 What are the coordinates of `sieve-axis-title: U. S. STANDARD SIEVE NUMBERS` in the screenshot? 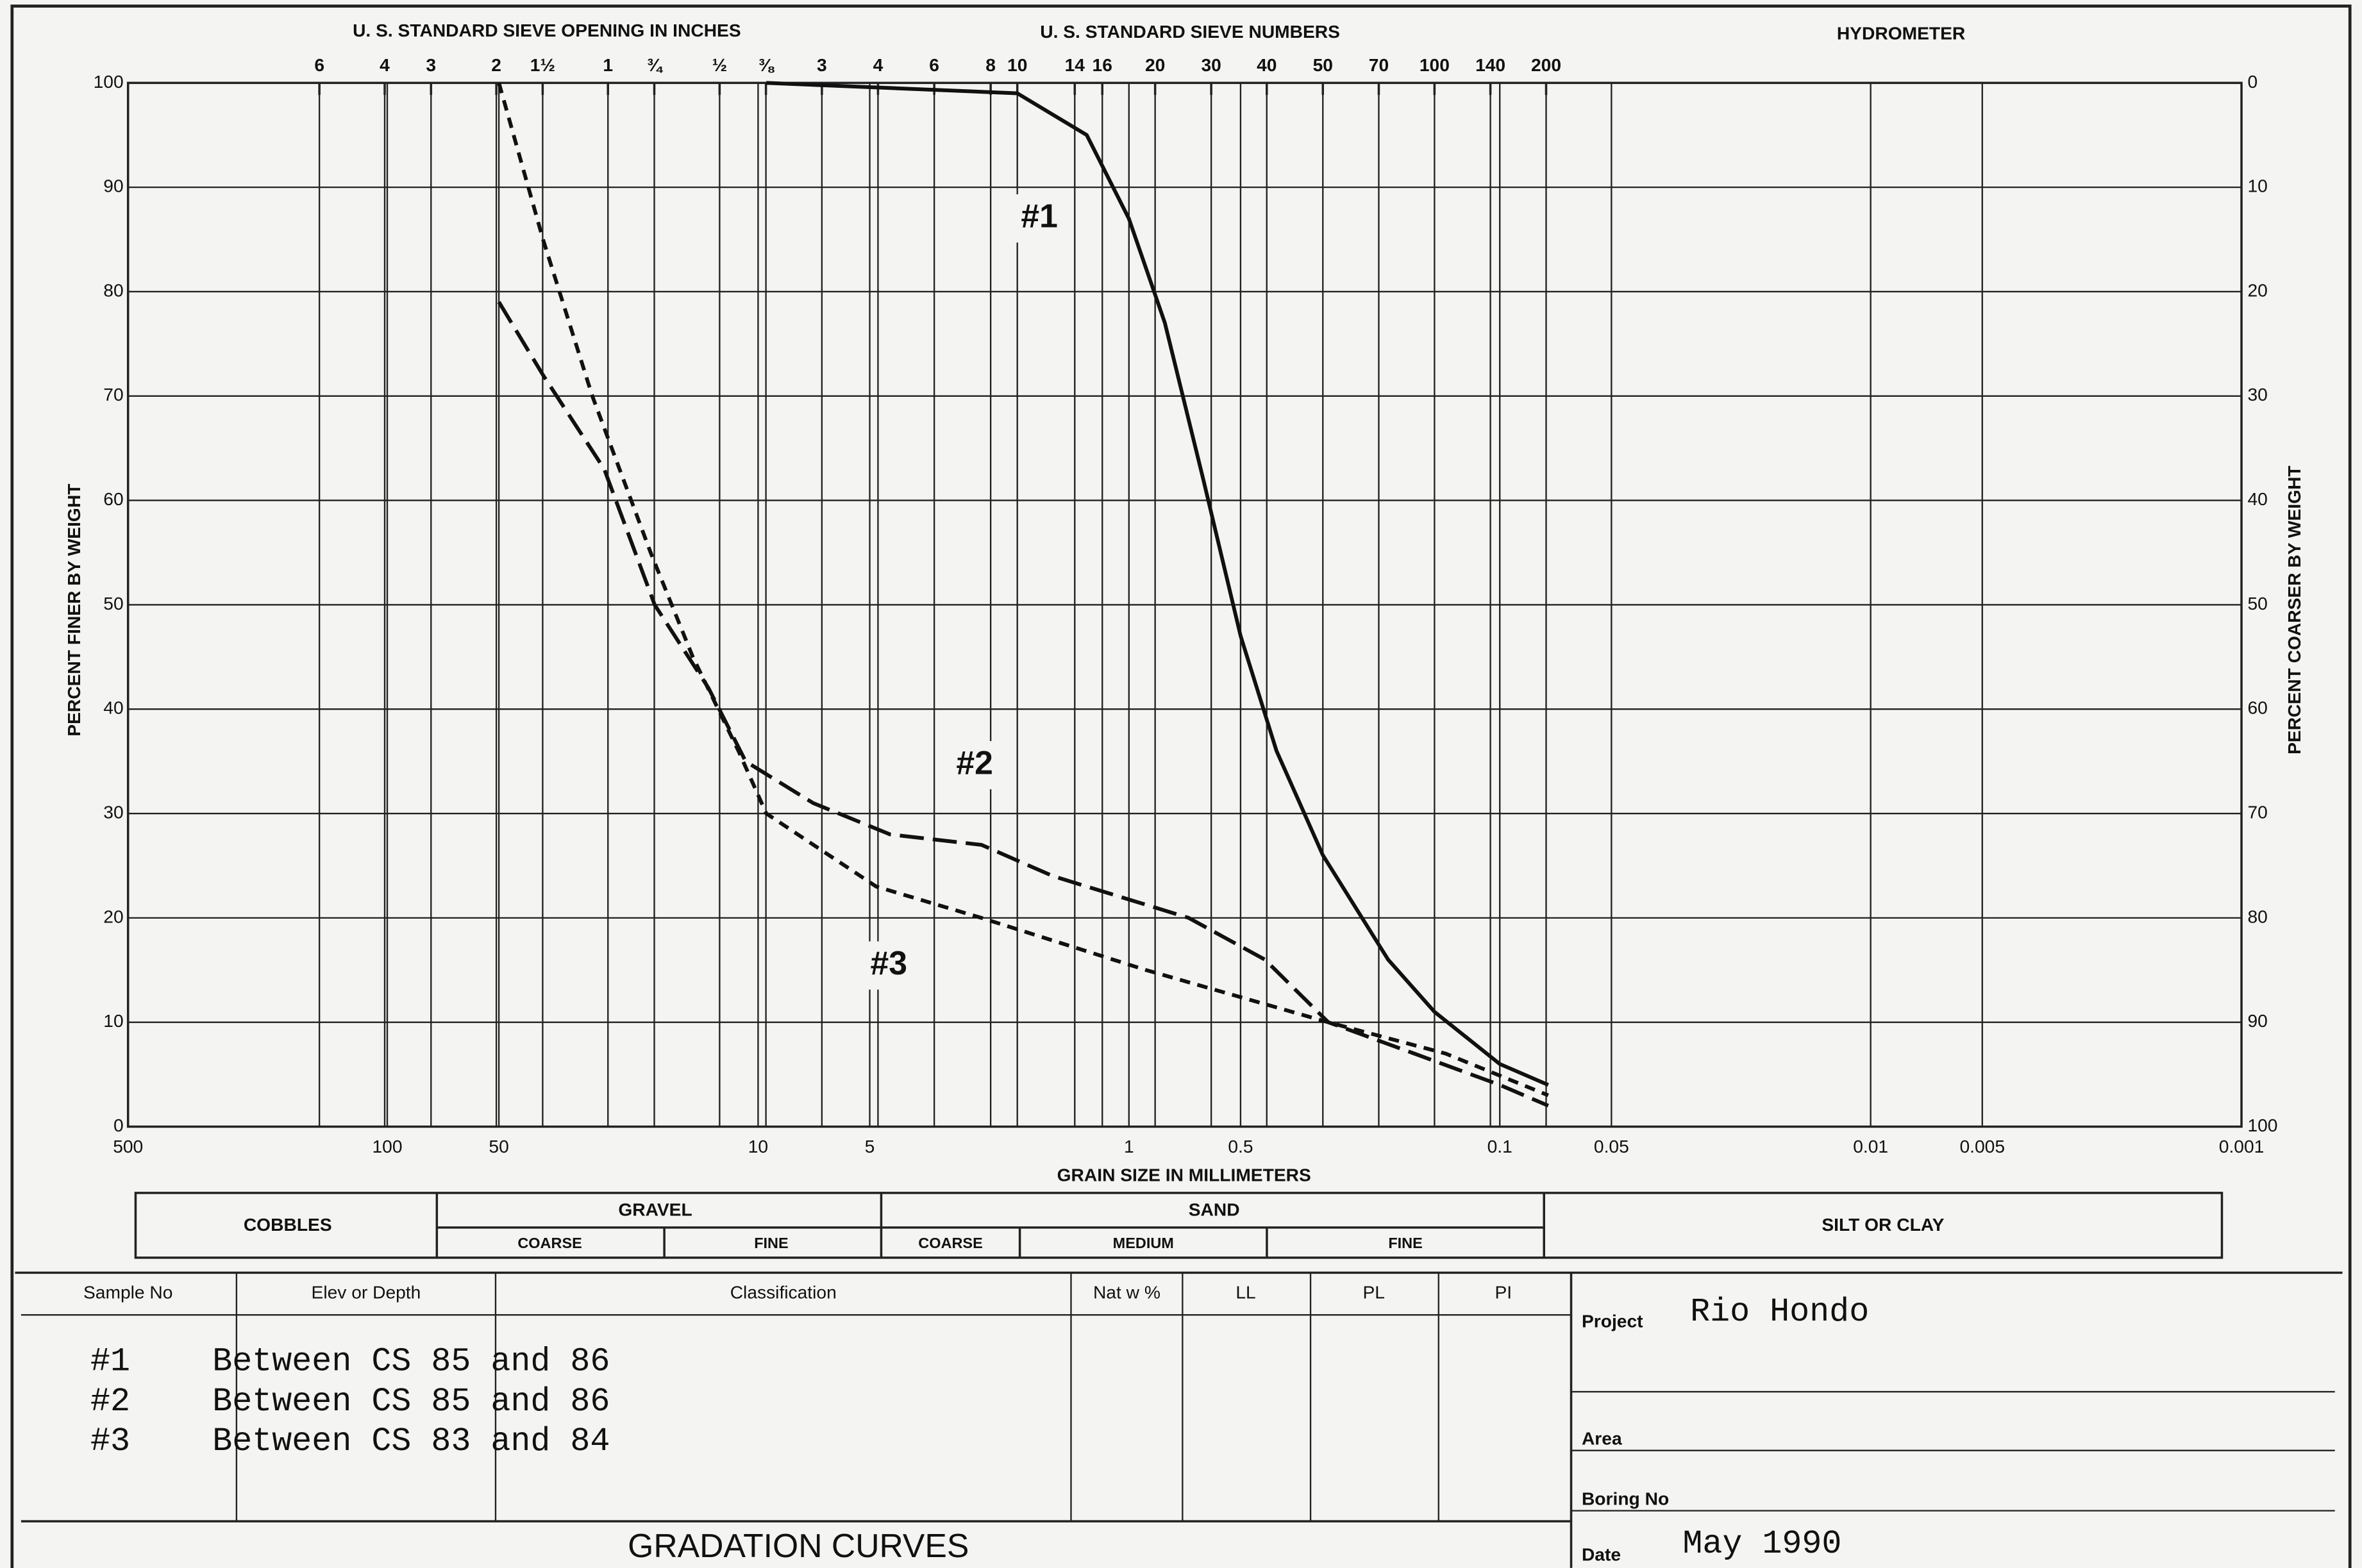 It's located at (1190, 31).